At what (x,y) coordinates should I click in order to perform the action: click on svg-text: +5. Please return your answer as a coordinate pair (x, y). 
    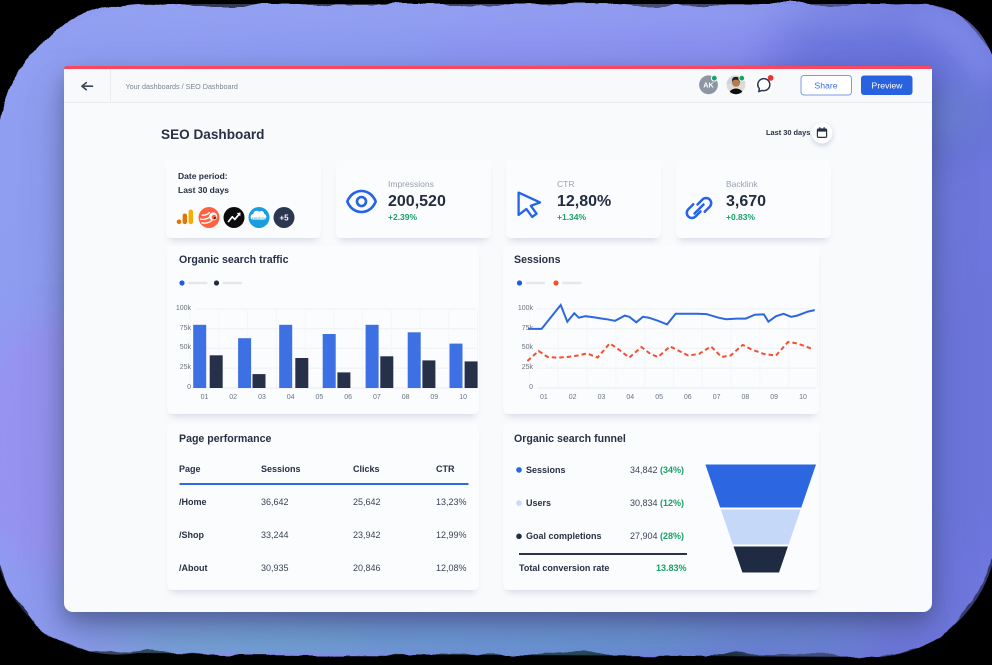
    Looking at the image, I should click on (284, 218).